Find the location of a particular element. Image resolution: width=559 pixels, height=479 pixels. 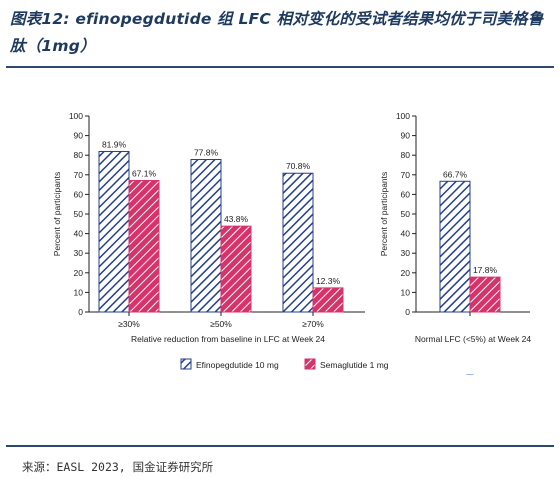

watermark-glyph: ⁓ is located at coordinates (470, 374).